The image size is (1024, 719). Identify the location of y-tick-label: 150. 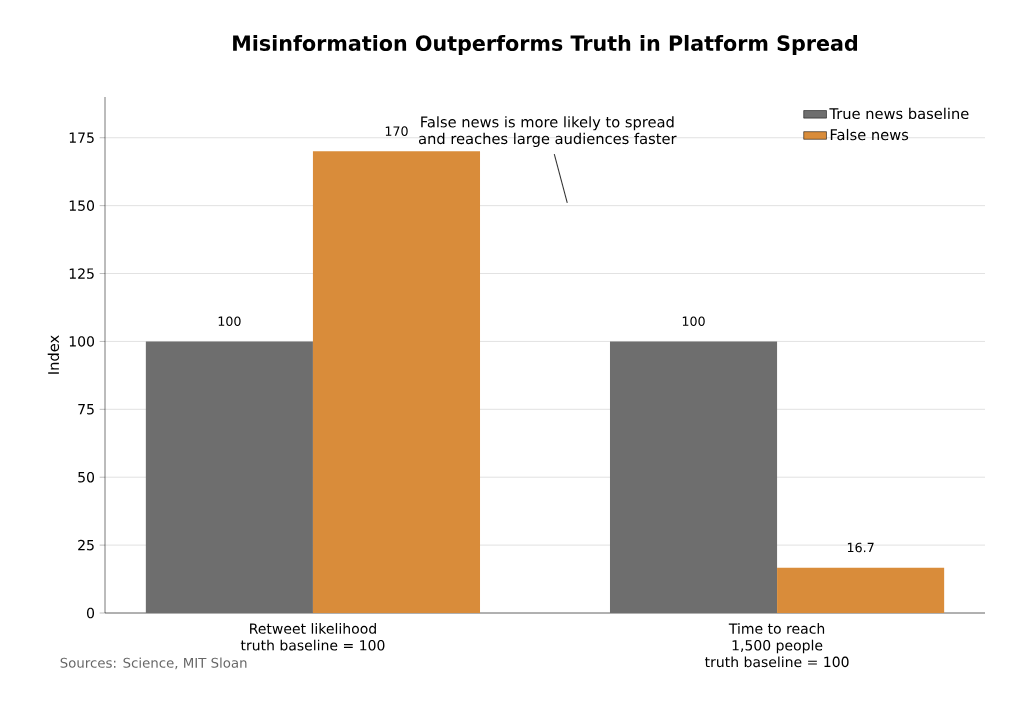
(82, 205).